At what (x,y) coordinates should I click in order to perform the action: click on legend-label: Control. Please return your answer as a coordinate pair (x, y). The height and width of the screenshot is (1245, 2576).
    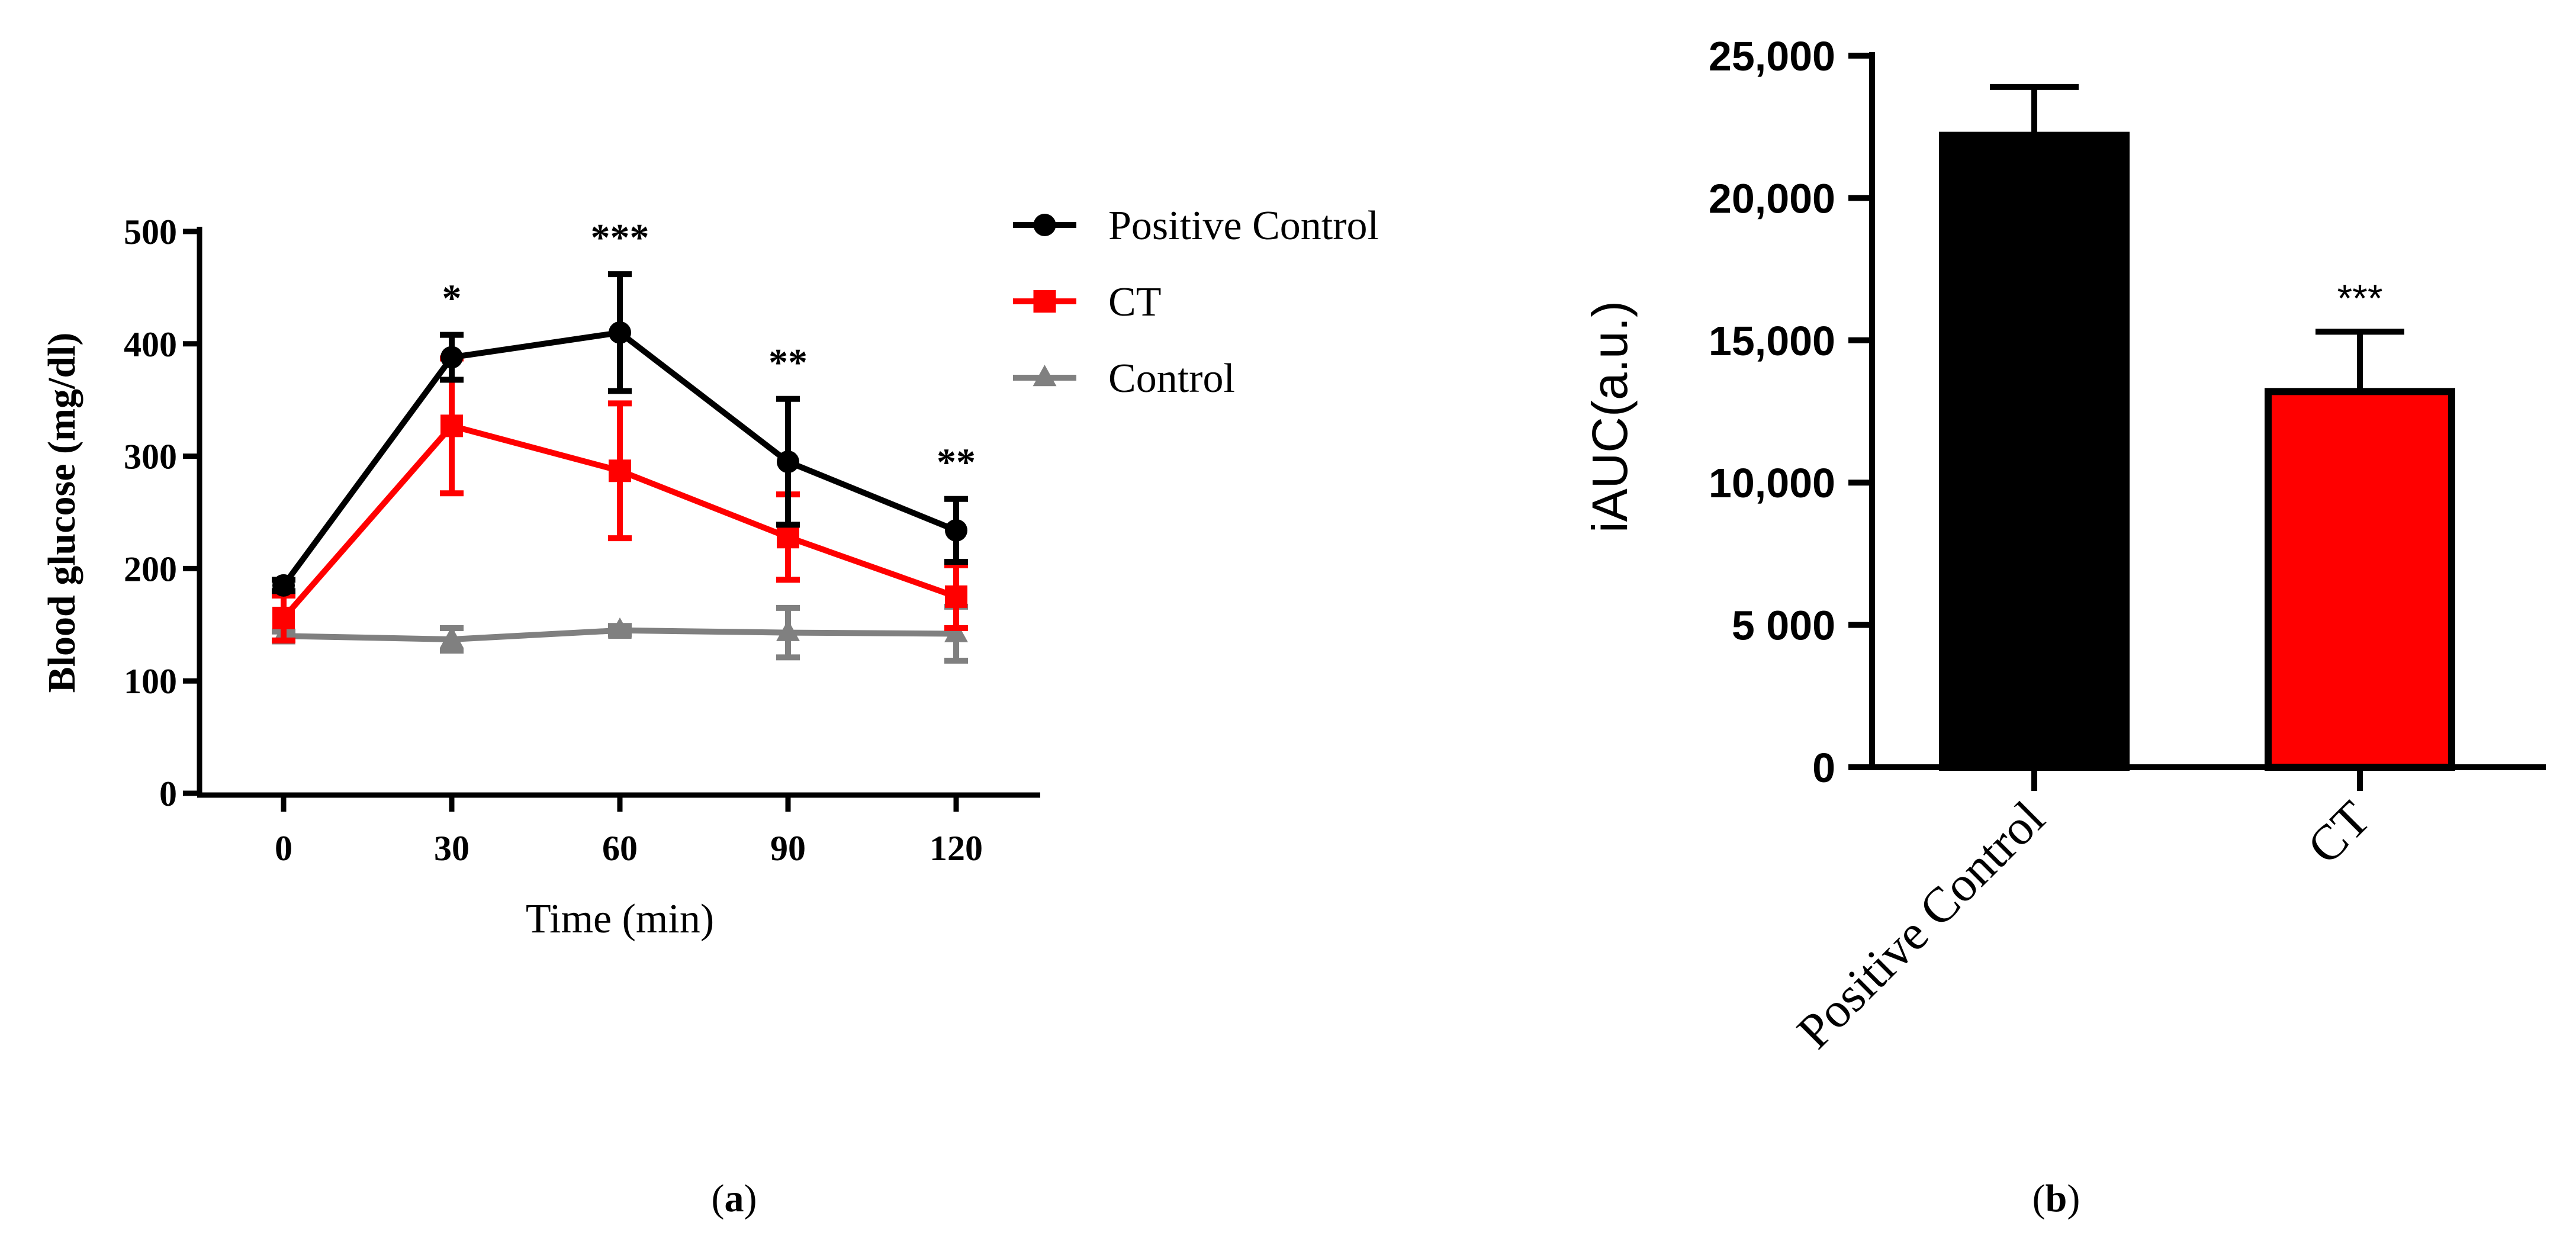
    Looking at the image, I should click on (1171, 378).